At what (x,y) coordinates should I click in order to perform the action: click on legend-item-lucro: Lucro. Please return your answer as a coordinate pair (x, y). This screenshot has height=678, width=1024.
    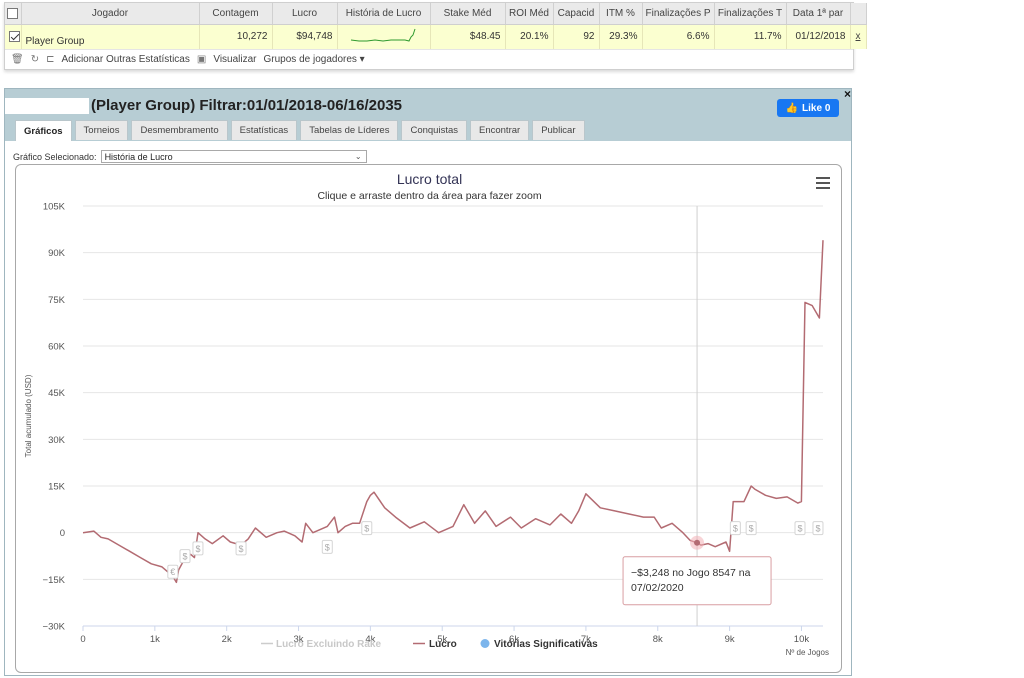
    Looking at the image, I should click on (443, 644).